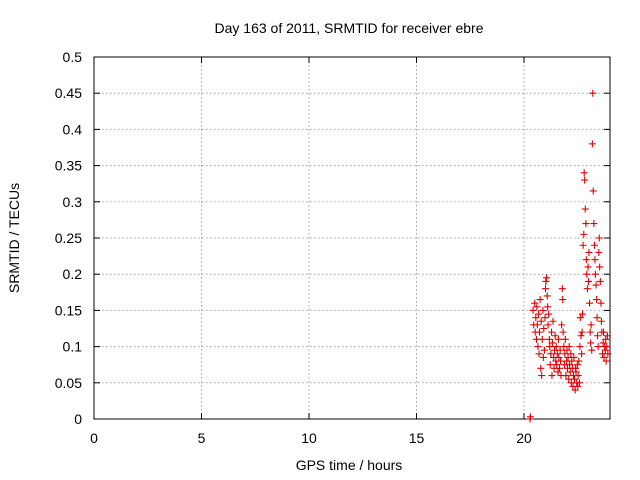 Image resolution: width=640 pixels, height=480 pixels. What do you see at coordinates (68, 93) in the screenshot?
I see `y-tick-label: 0.45` at bounding box center [68, 93].